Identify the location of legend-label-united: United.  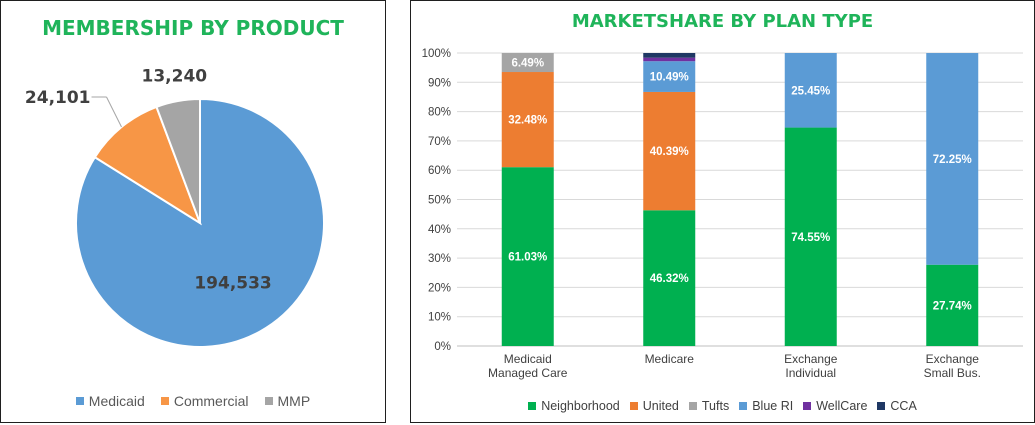
(660, 406).